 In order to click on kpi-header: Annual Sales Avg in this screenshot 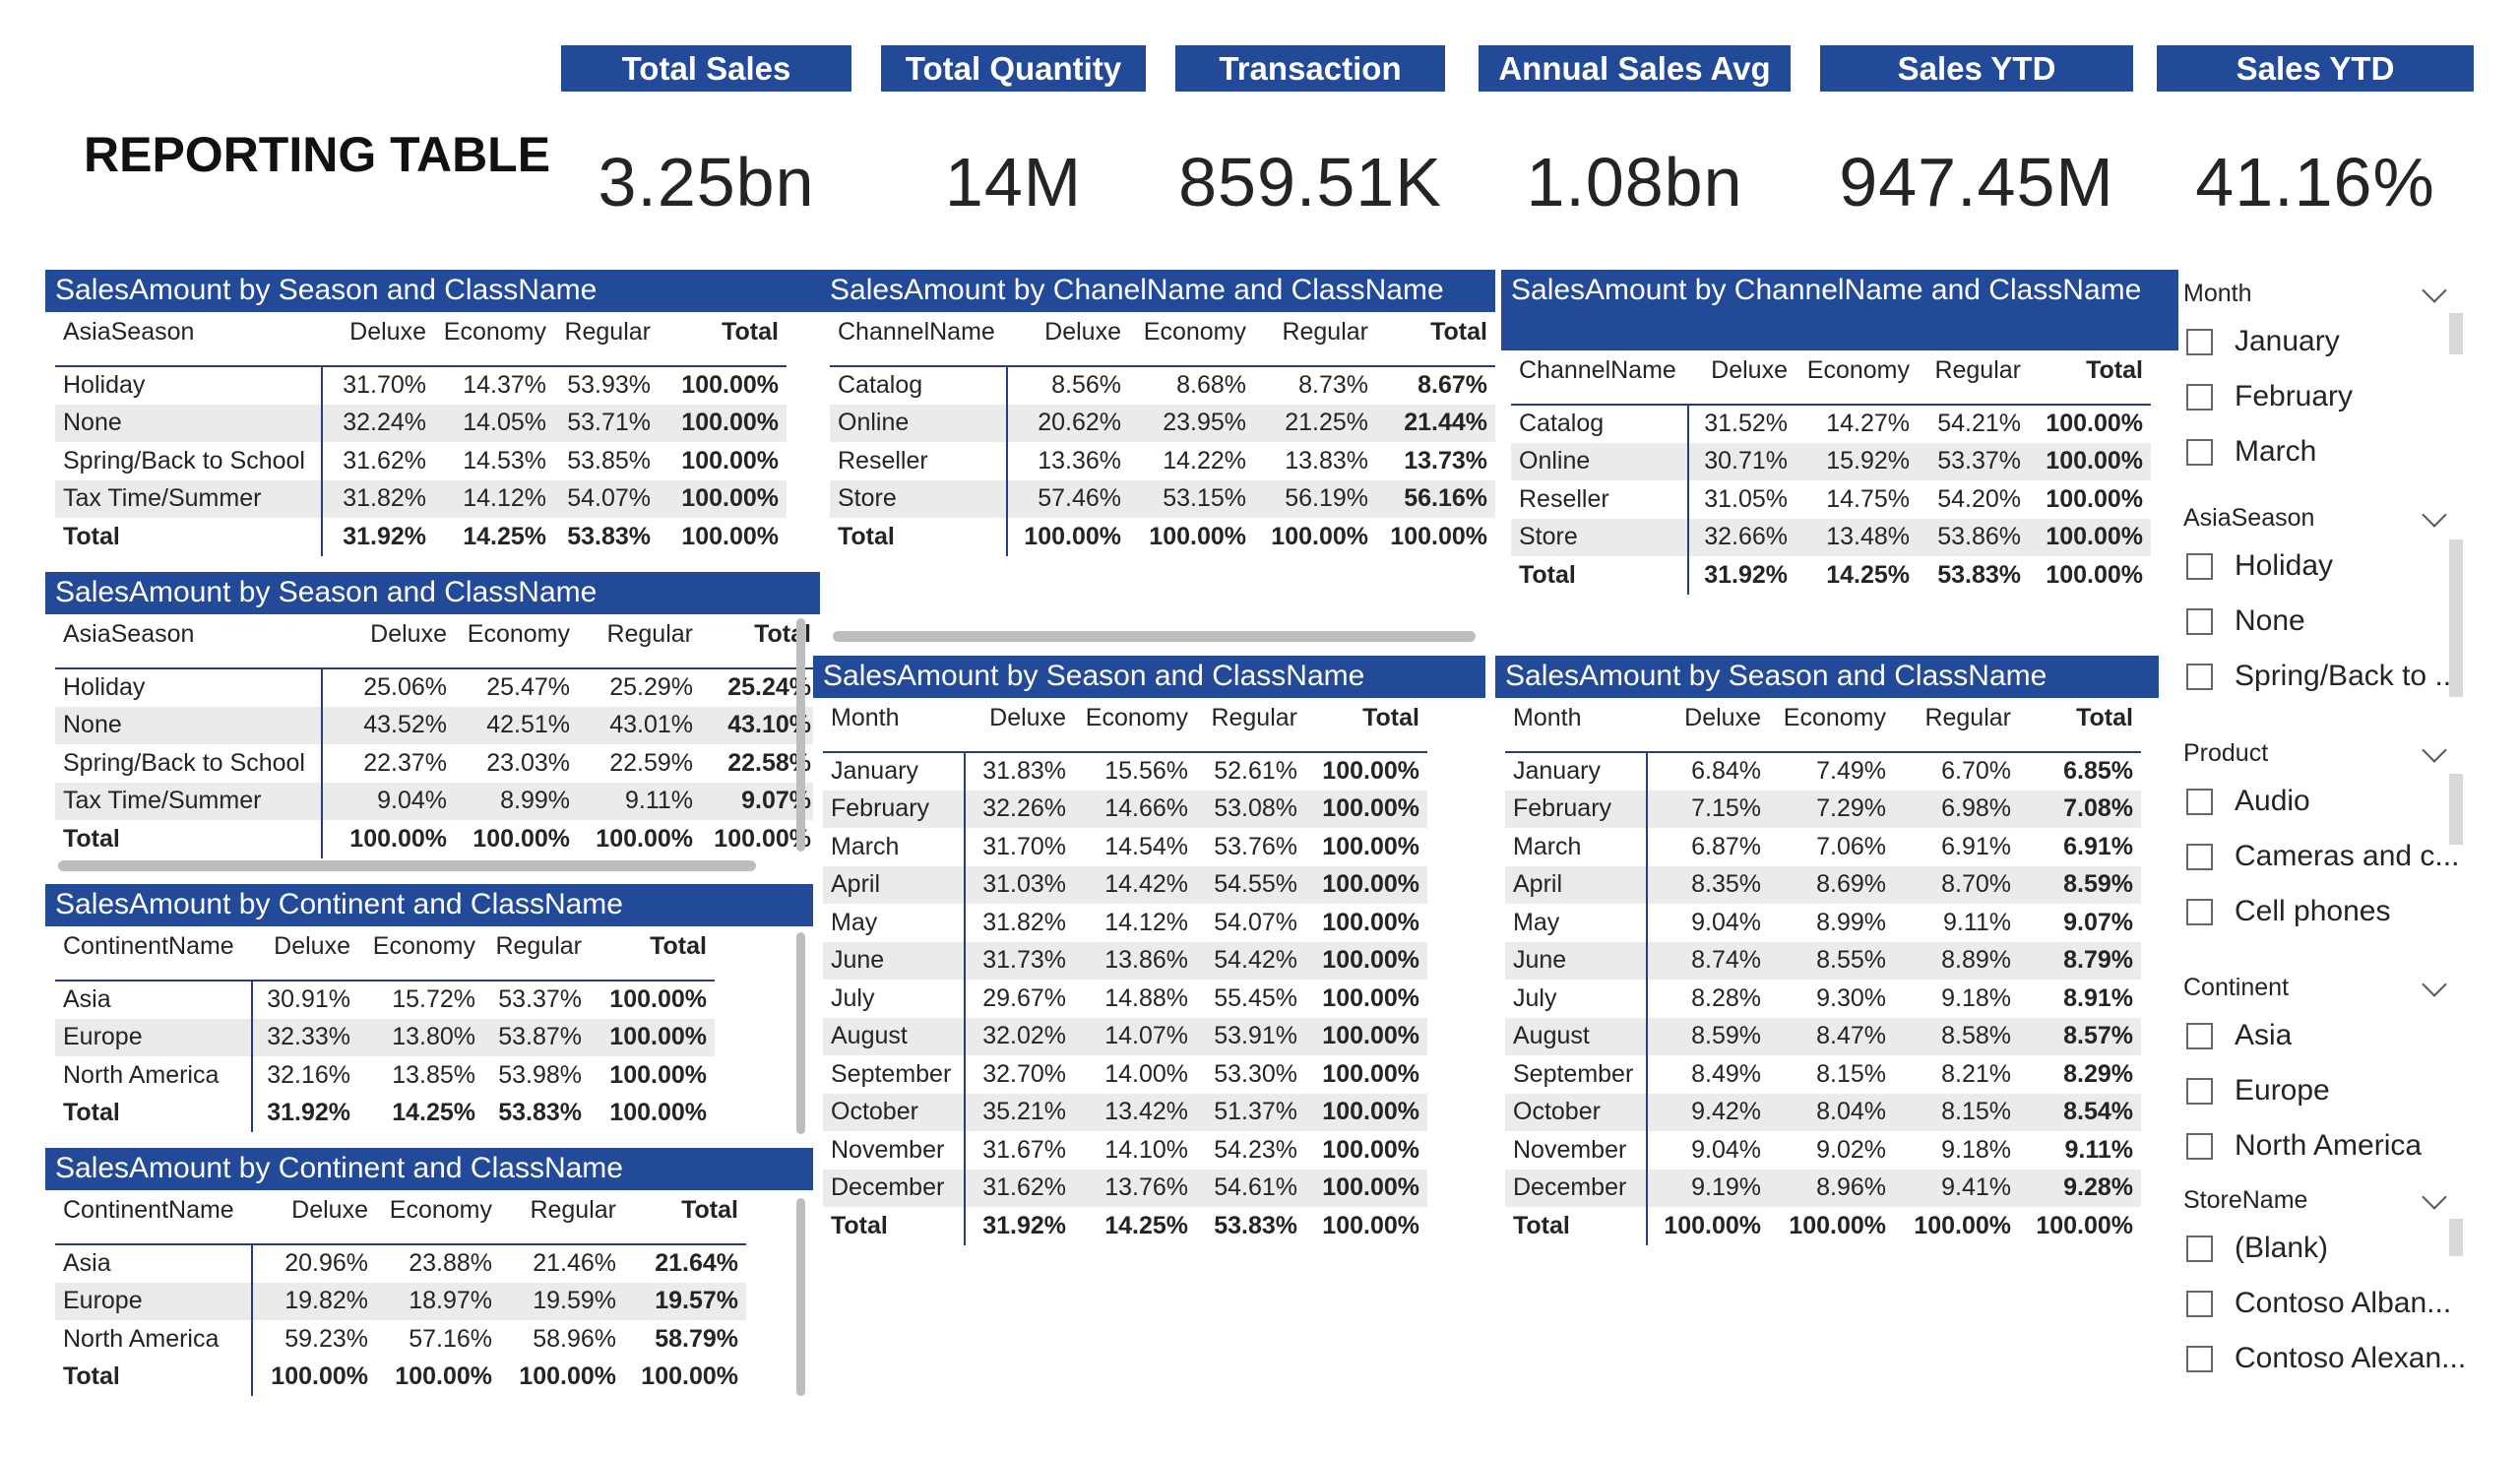, I will do `click(1635, 68)`.